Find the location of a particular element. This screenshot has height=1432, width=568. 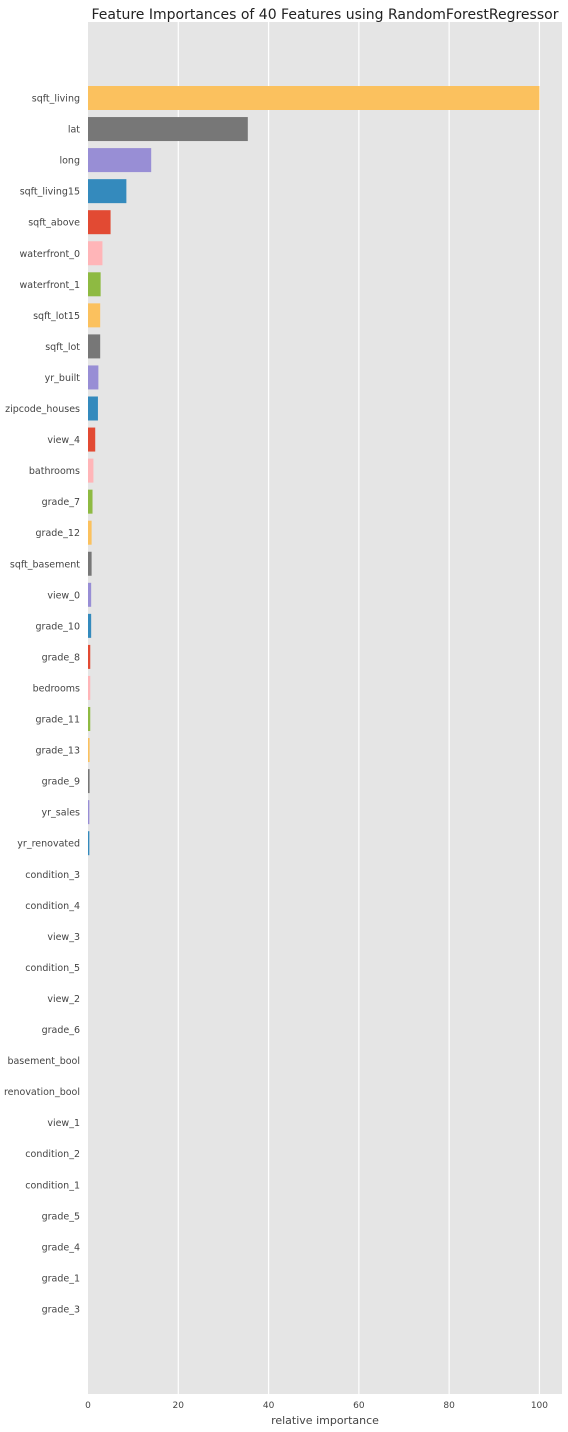

x-tick-label: 100 is located at coordinates (539, 1406).